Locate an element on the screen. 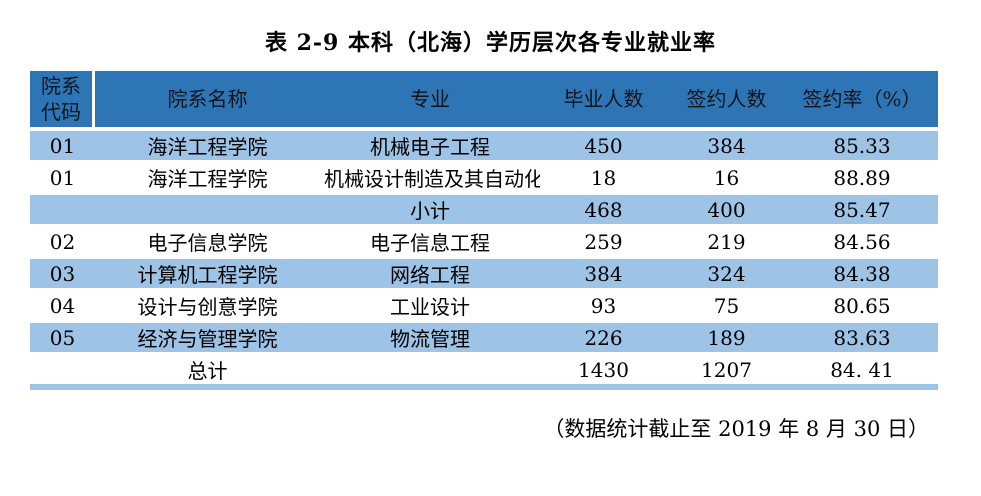 Image resolution: width=981 pixels, height=496 pixels. table-row: 03 计算机工程学院 网络工程 384 324 84.38 is located at coordinates (484, 275).